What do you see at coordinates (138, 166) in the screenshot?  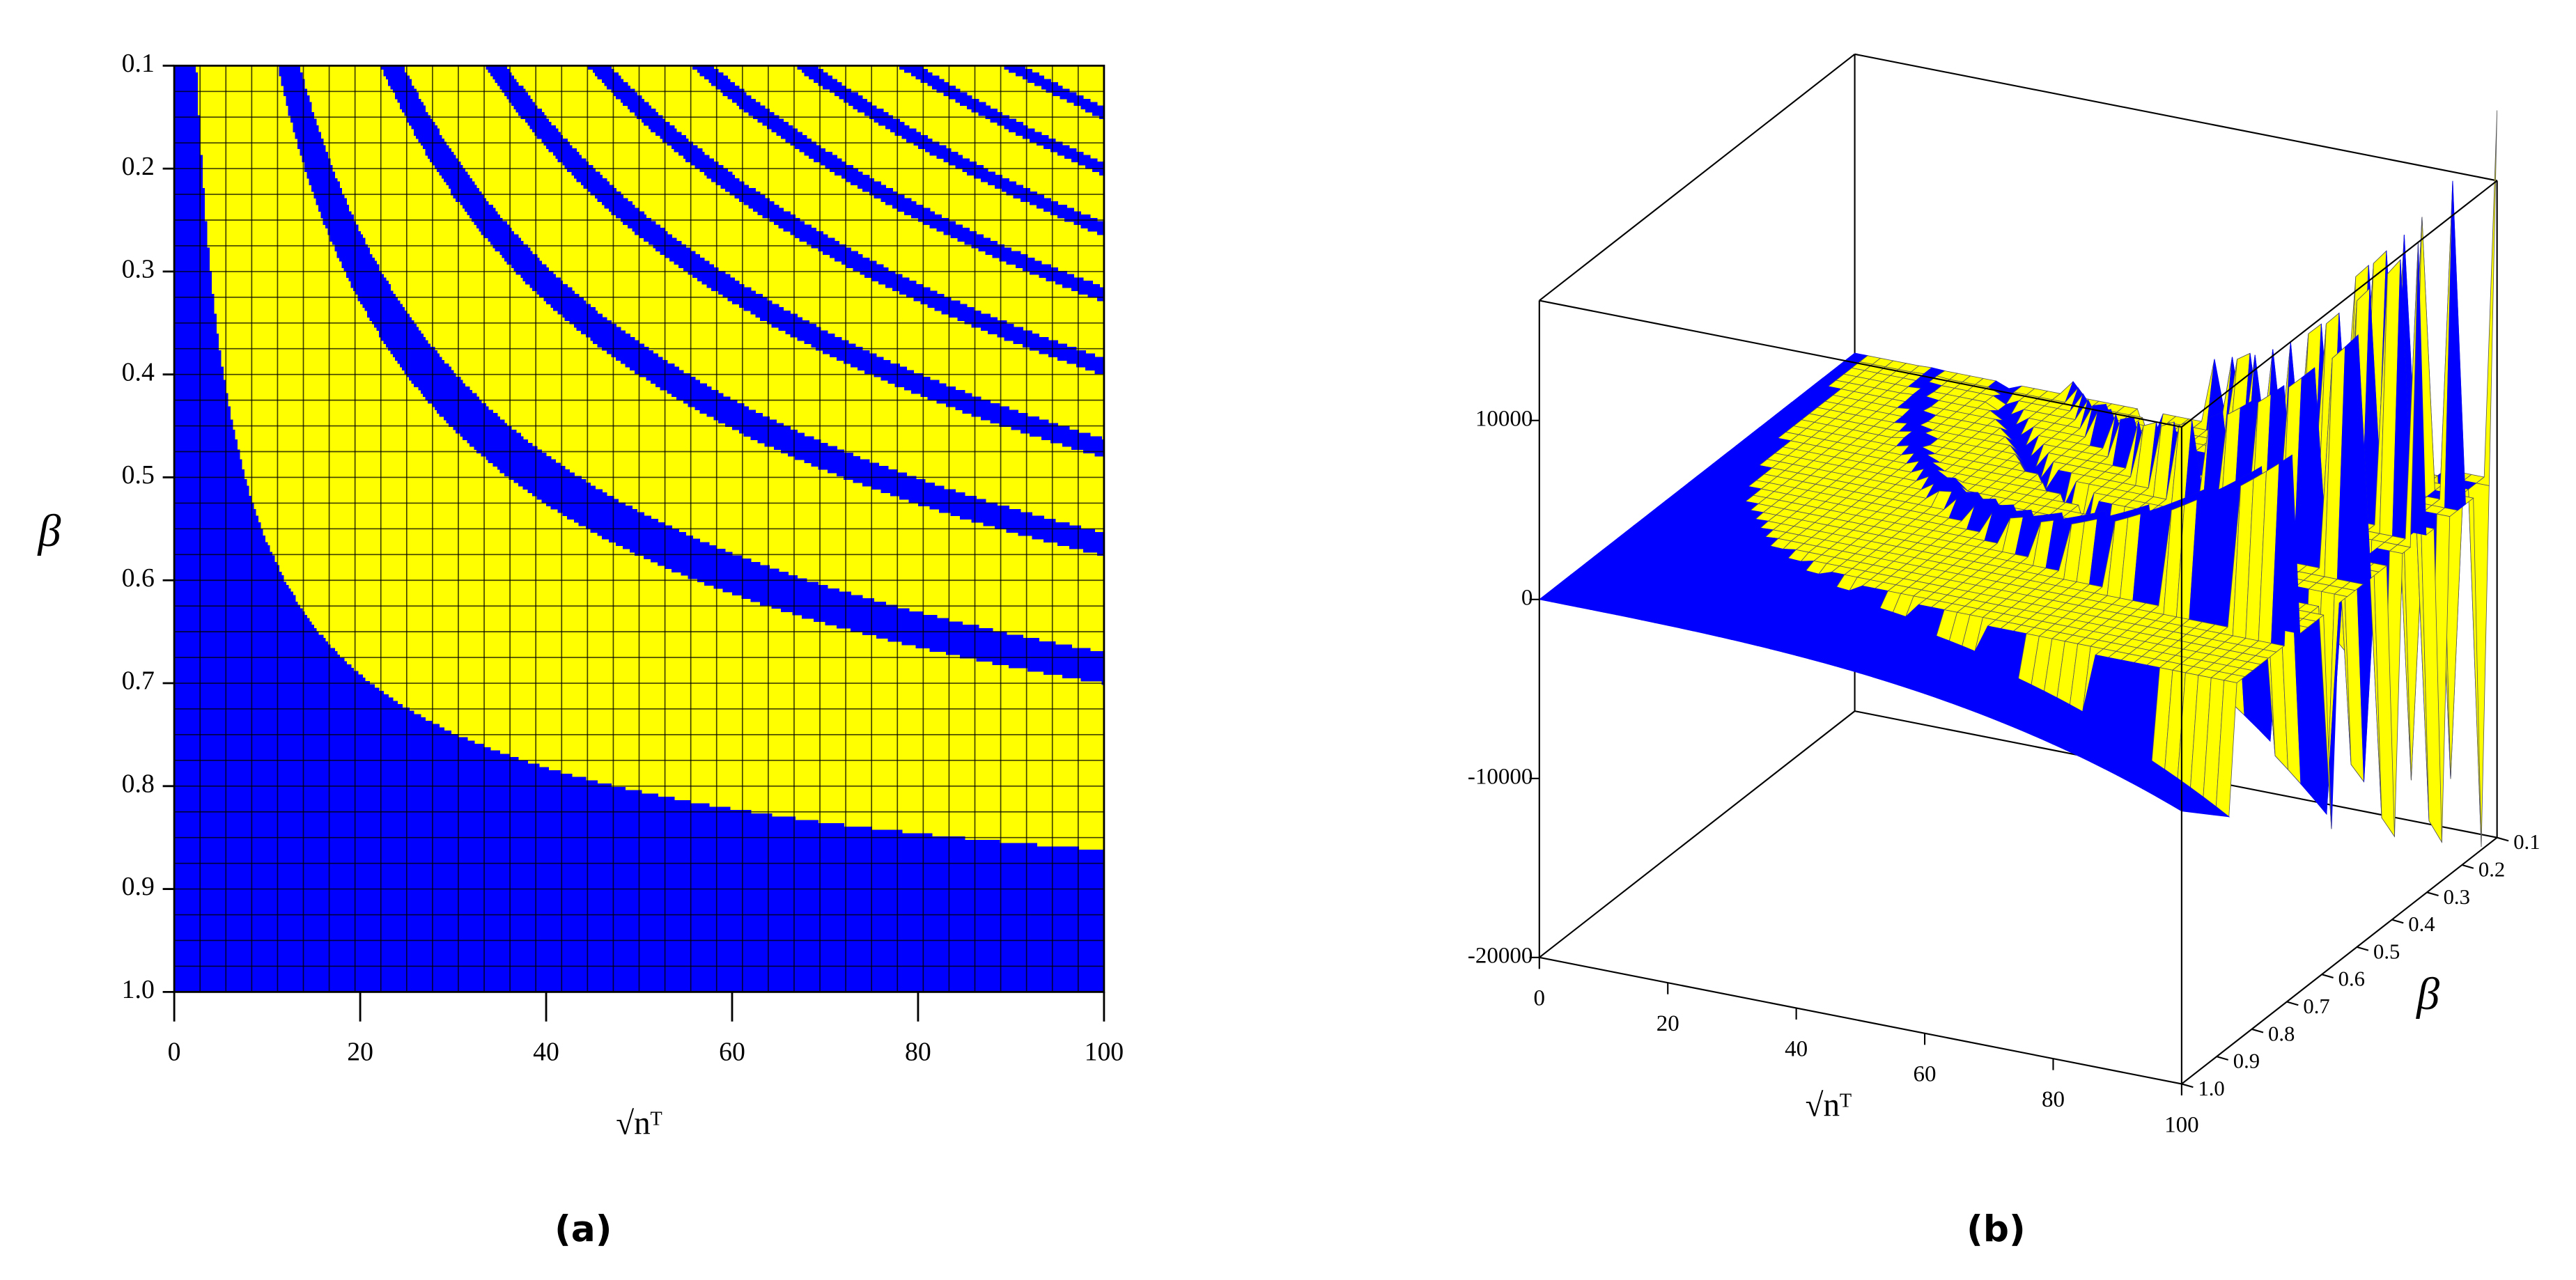 I see `y-tick-label: 0.2` at bounding box center [138, 166].